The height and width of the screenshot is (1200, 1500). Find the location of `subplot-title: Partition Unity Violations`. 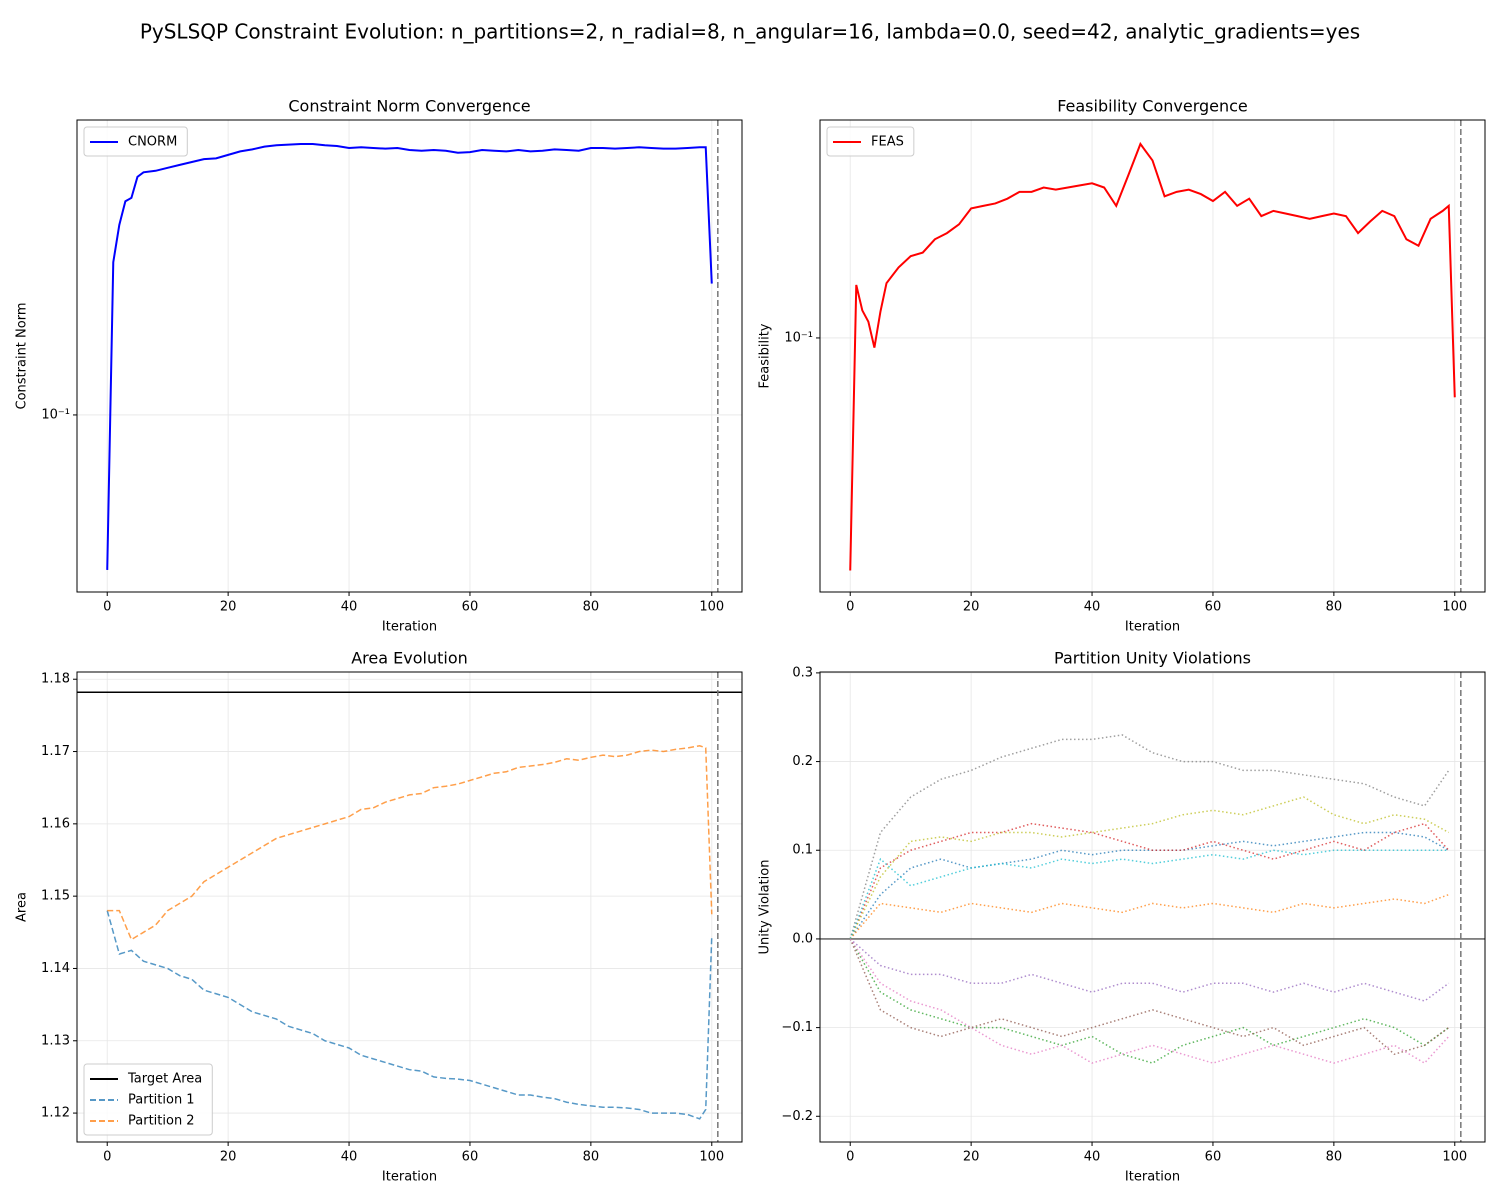

subplot-title: Partition Unity Violations is located at coordinates (1152, 658).